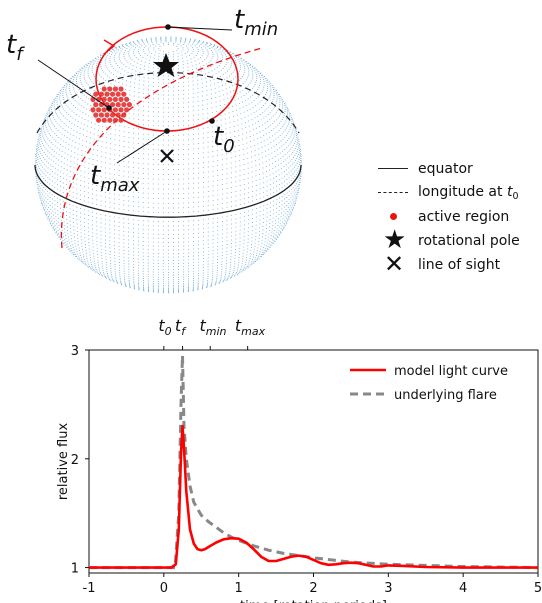  What do you see at coordinates (256, 22) in the screenshot?
I see `t-min-label: tmin` at bounding box center [256, 22].